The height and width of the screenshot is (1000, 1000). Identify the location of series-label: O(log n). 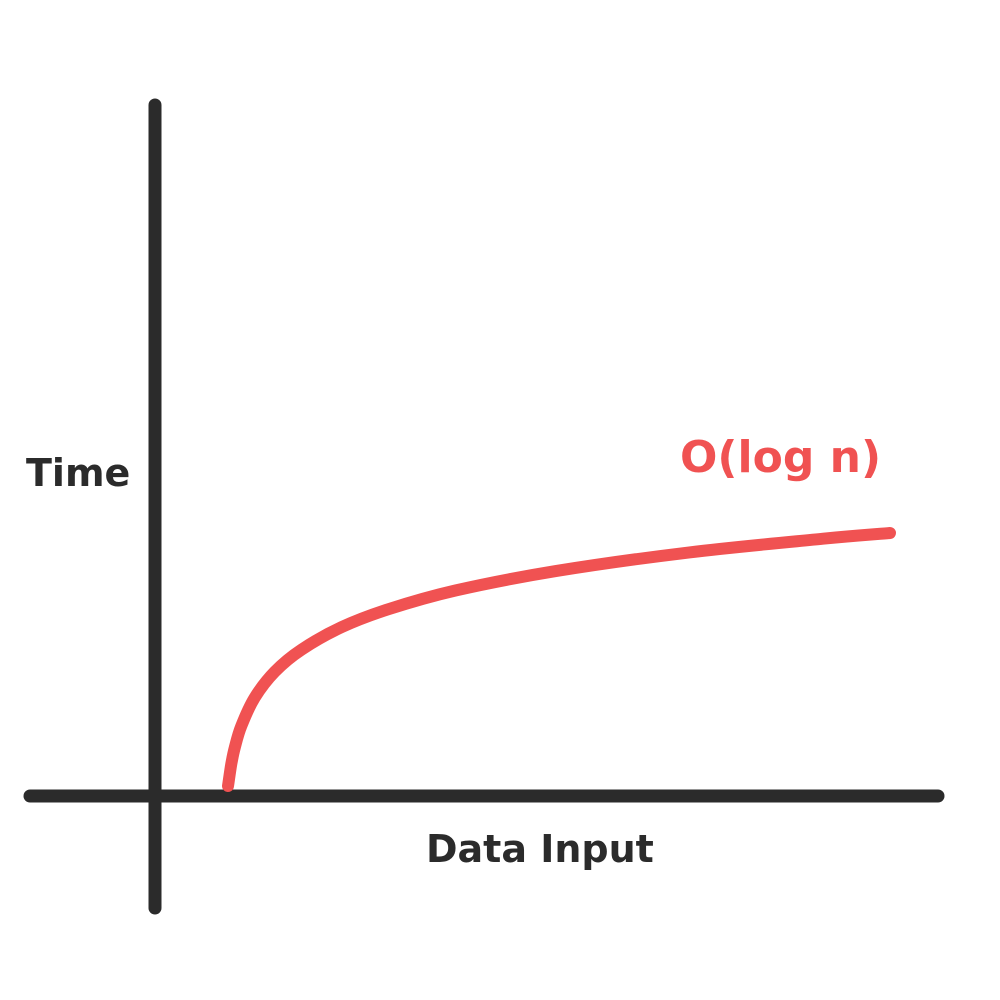
(780, 457).